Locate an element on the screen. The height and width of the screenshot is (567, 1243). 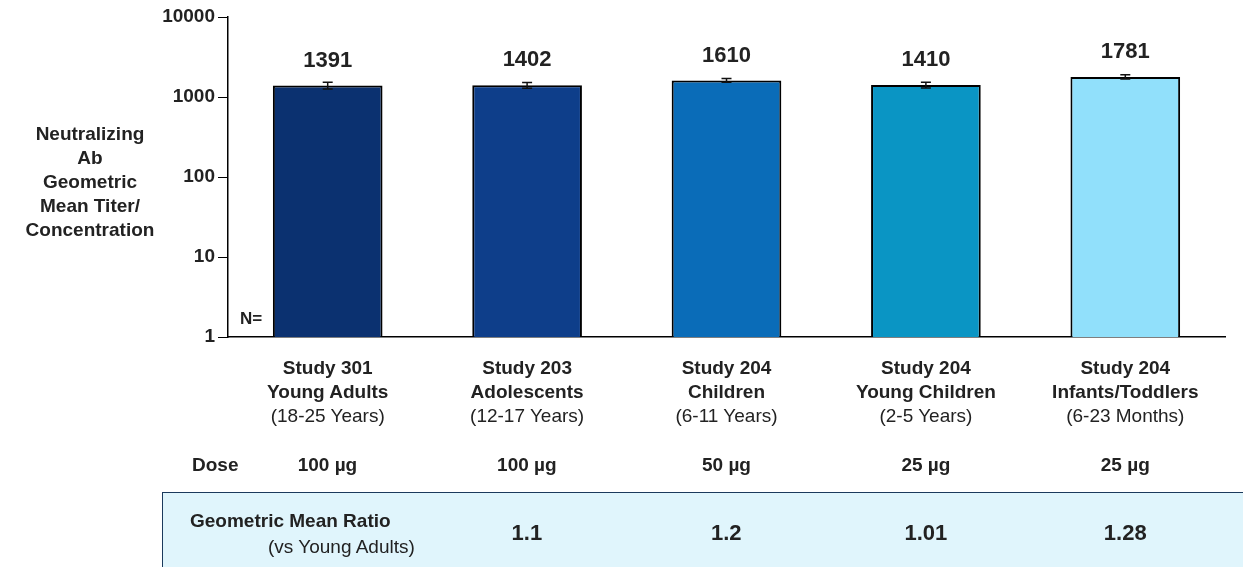
y-tick-label: 10 is located at coordinates (204, 256).